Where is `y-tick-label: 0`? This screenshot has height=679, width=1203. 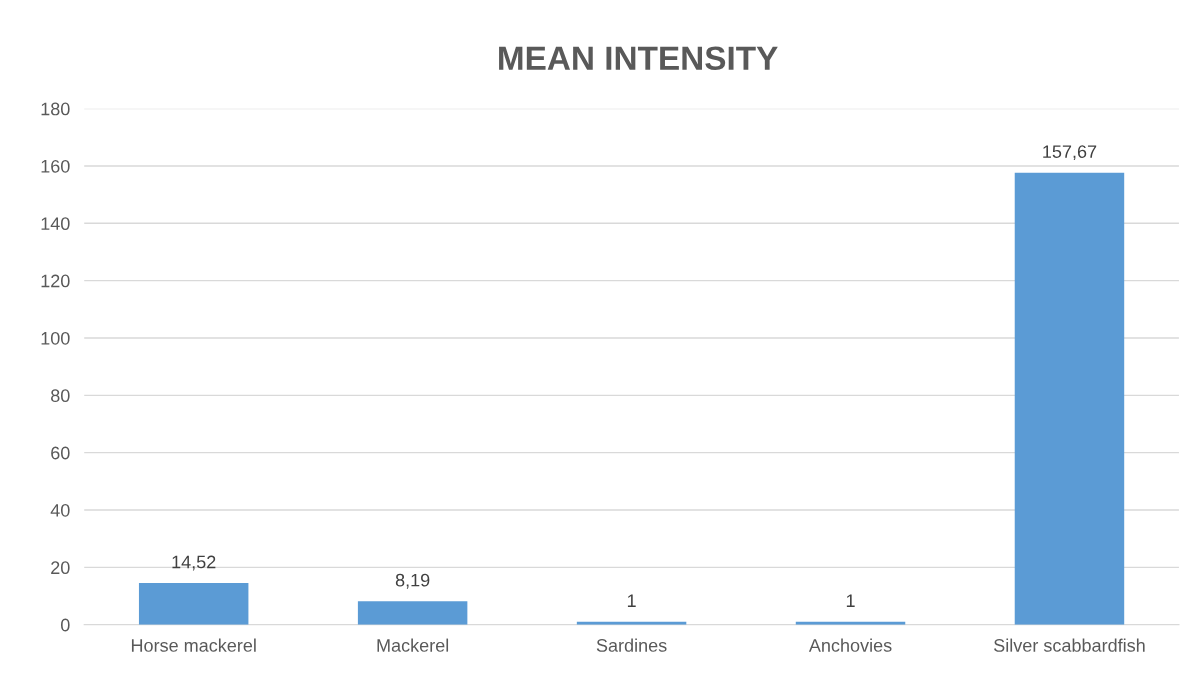 y-tick-label: 0 is located at coordinates (65, 625).